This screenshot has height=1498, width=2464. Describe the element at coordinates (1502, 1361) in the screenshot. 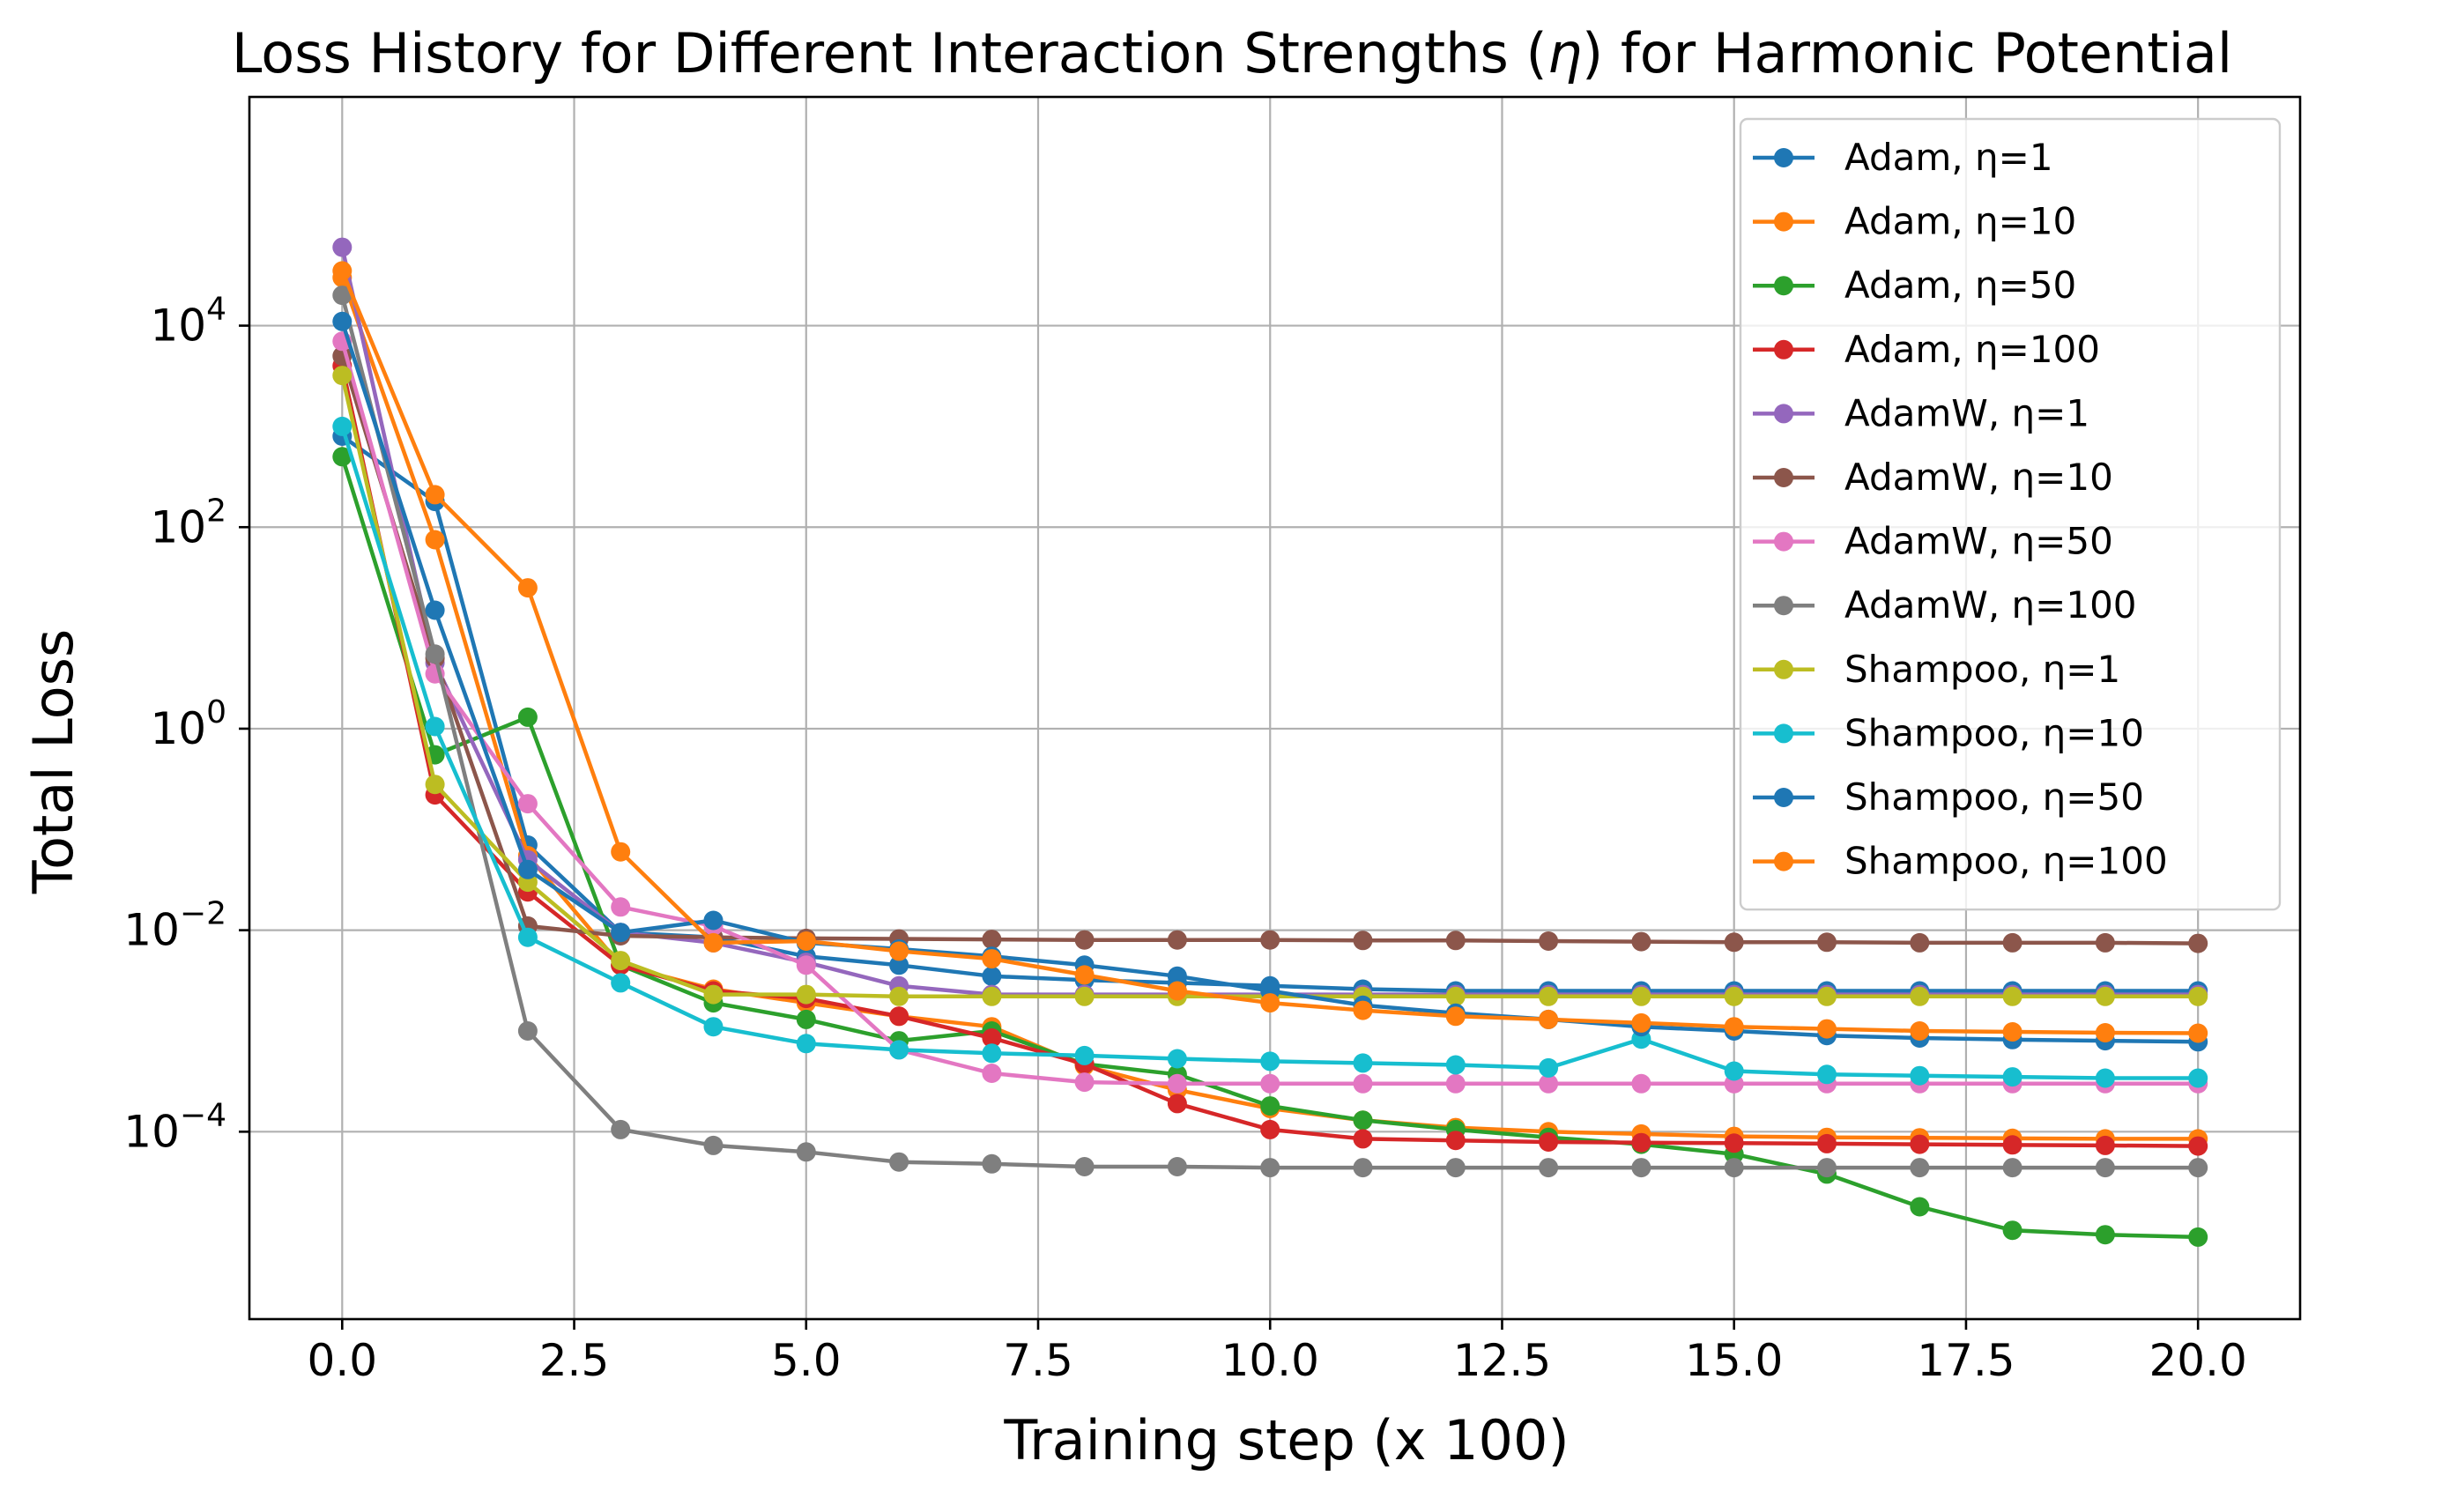

I see `x-tick-label: 12.5` at that location.